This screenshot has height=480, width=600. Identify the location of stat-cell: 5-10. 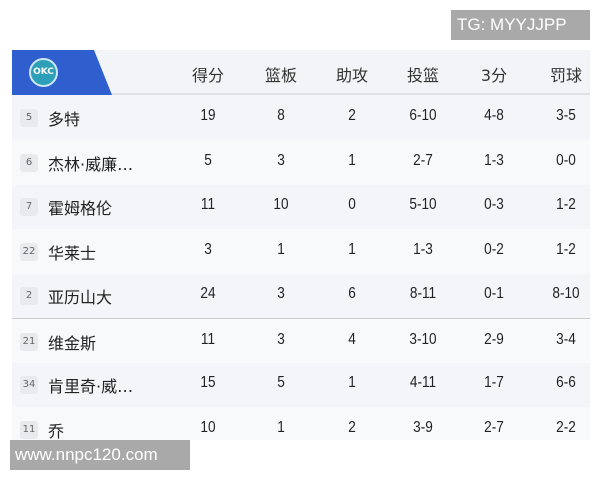
(423, 204).